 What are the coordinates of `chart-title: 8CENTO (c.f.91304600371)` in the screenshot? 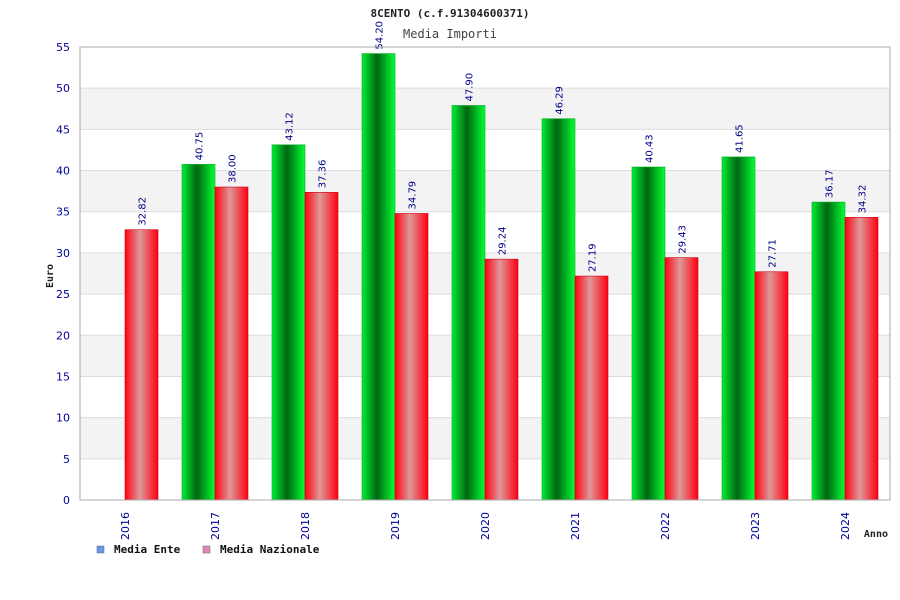 It's located at (450, 13).